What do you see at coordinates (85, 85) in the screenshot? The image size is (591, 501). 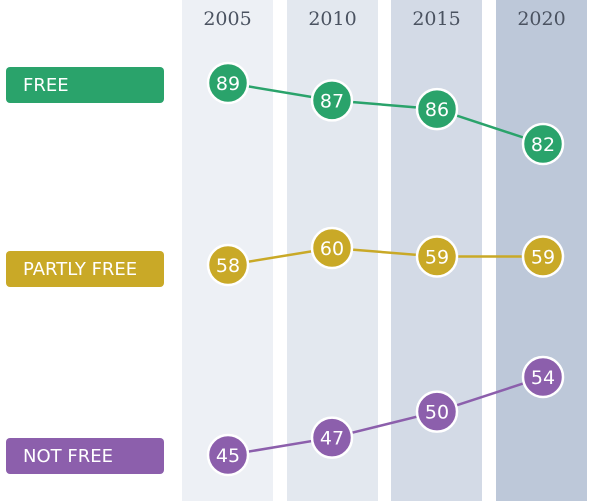 I see `category-tab-free` at bounding box center [85, 85].